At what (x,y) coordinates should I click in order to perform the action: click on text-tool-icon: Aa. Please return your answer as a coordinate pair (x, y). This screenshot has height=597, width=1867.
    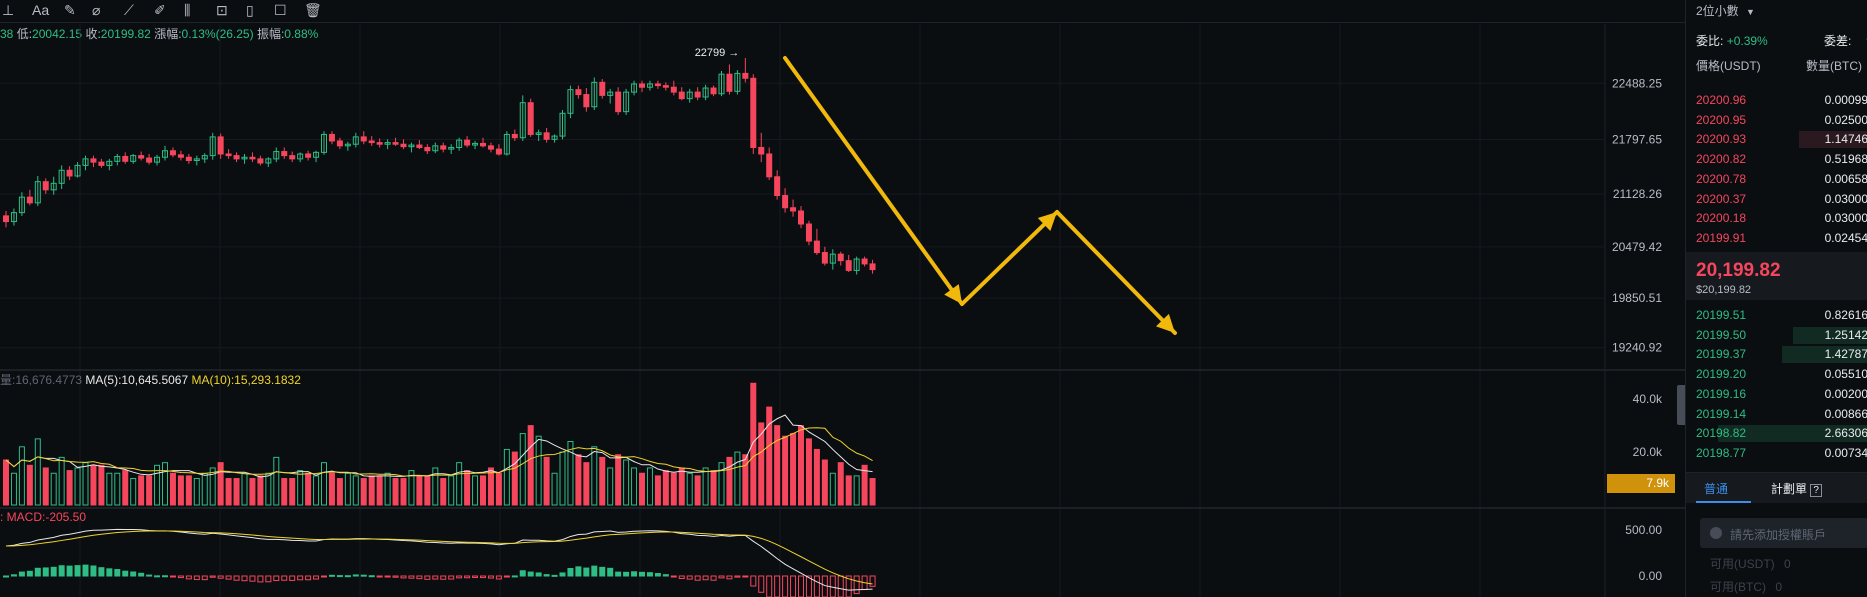
    Looking at the image, I should click on (41, 10).